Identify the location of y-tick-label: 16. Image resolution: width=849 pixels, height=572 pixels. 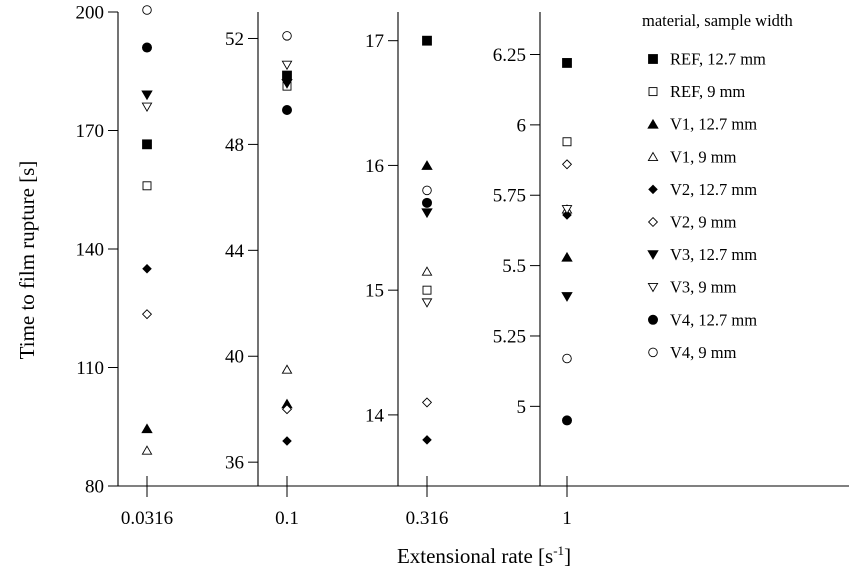
(374, 166).